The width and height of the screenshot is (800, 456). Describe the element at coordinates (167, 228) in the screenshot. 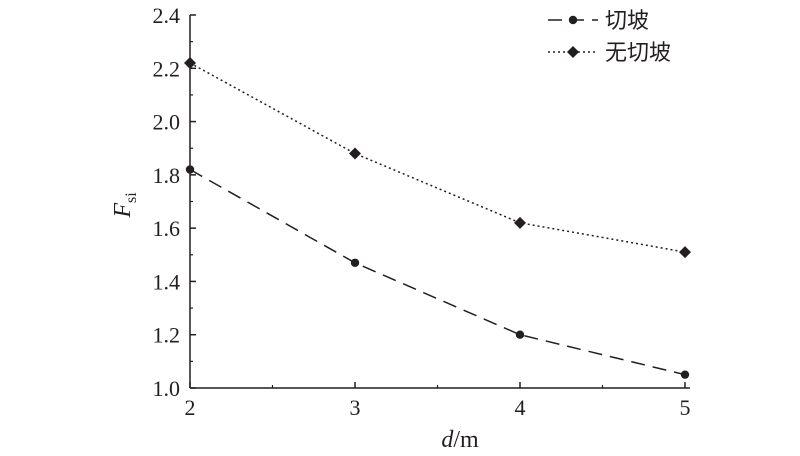

I see `y-tick-label: 1.6` at that location.